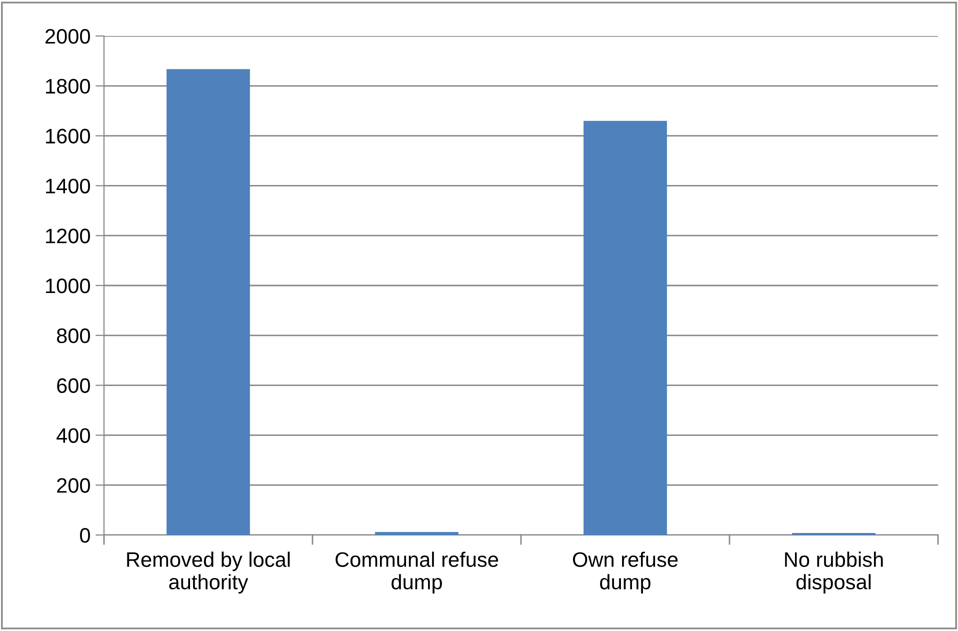 This screenshot has height=631, width=958. Describe the element at coordinates (73, 386) in the screenshot. I see `y-tick-label: 600` at that location.